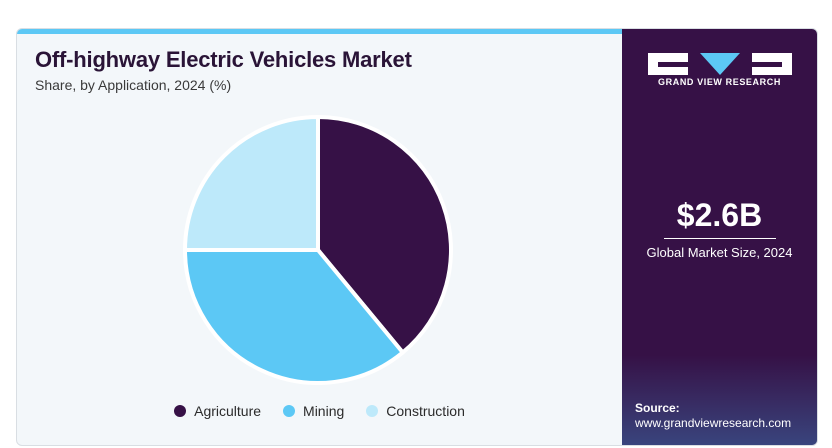 This screenshot has height=448, width=832. I want to click on panel-glow, so click(719, 400).